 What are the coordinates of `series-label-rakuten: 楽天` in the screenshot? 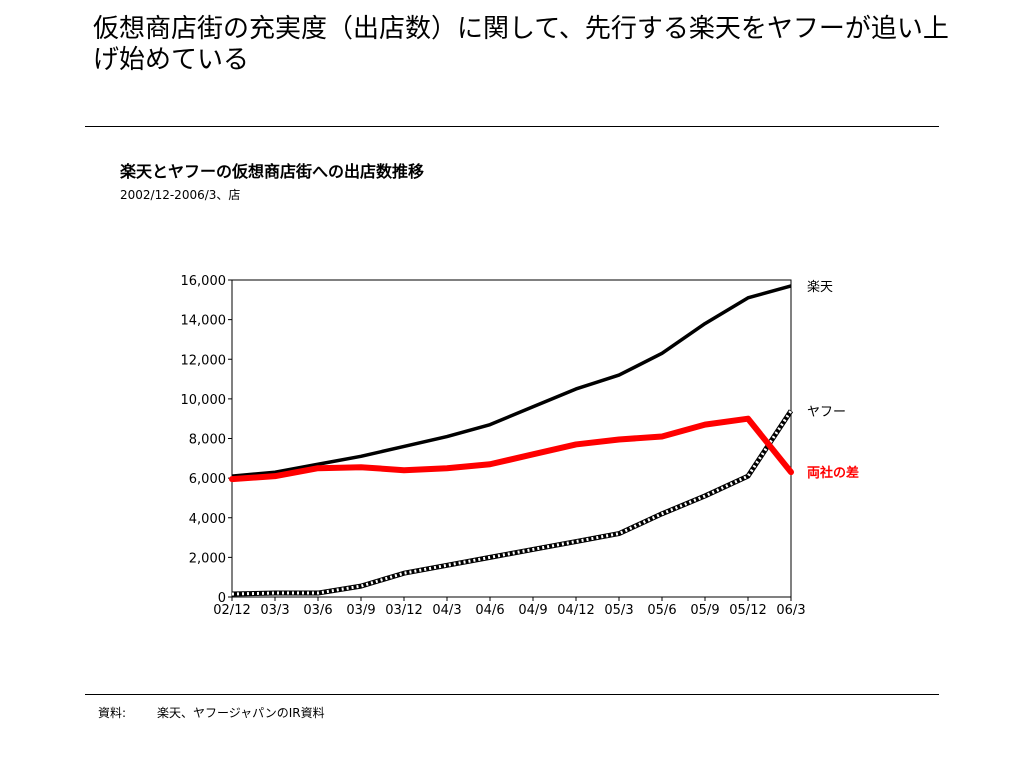 It's located at (820, 287).